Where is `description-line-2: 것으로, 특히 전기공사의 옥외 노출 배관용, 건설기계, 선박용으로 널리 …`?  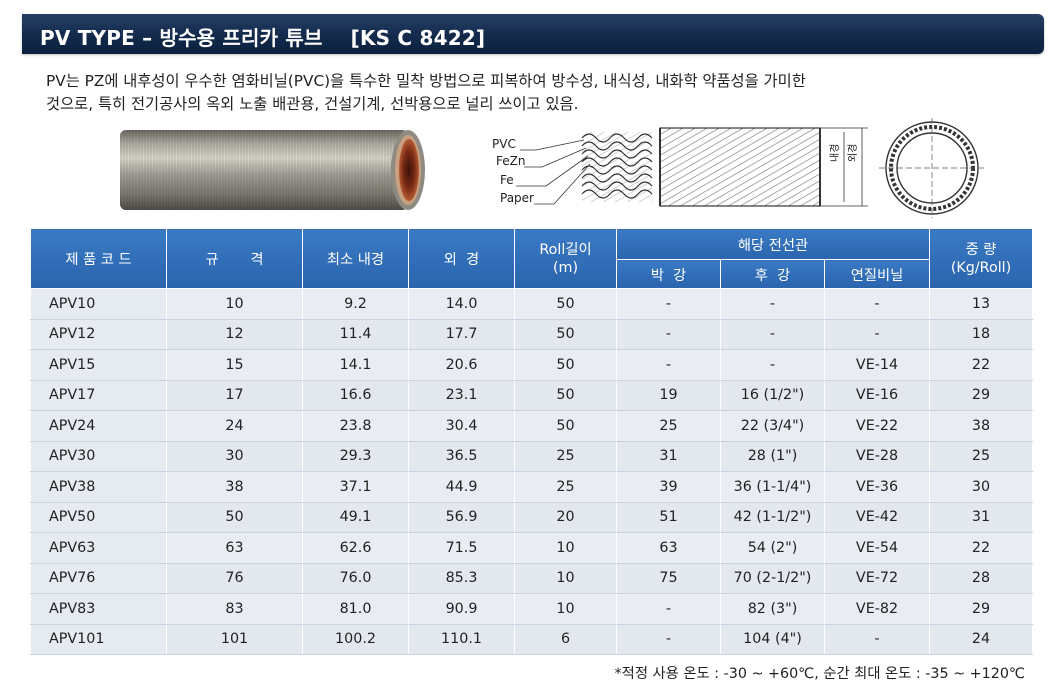
description-line-2: 것으로, 특히 전기공사의 옥외 노출 배관용, 건설기계, 선박용으로 널리 … is located at coordinates (312, 104).